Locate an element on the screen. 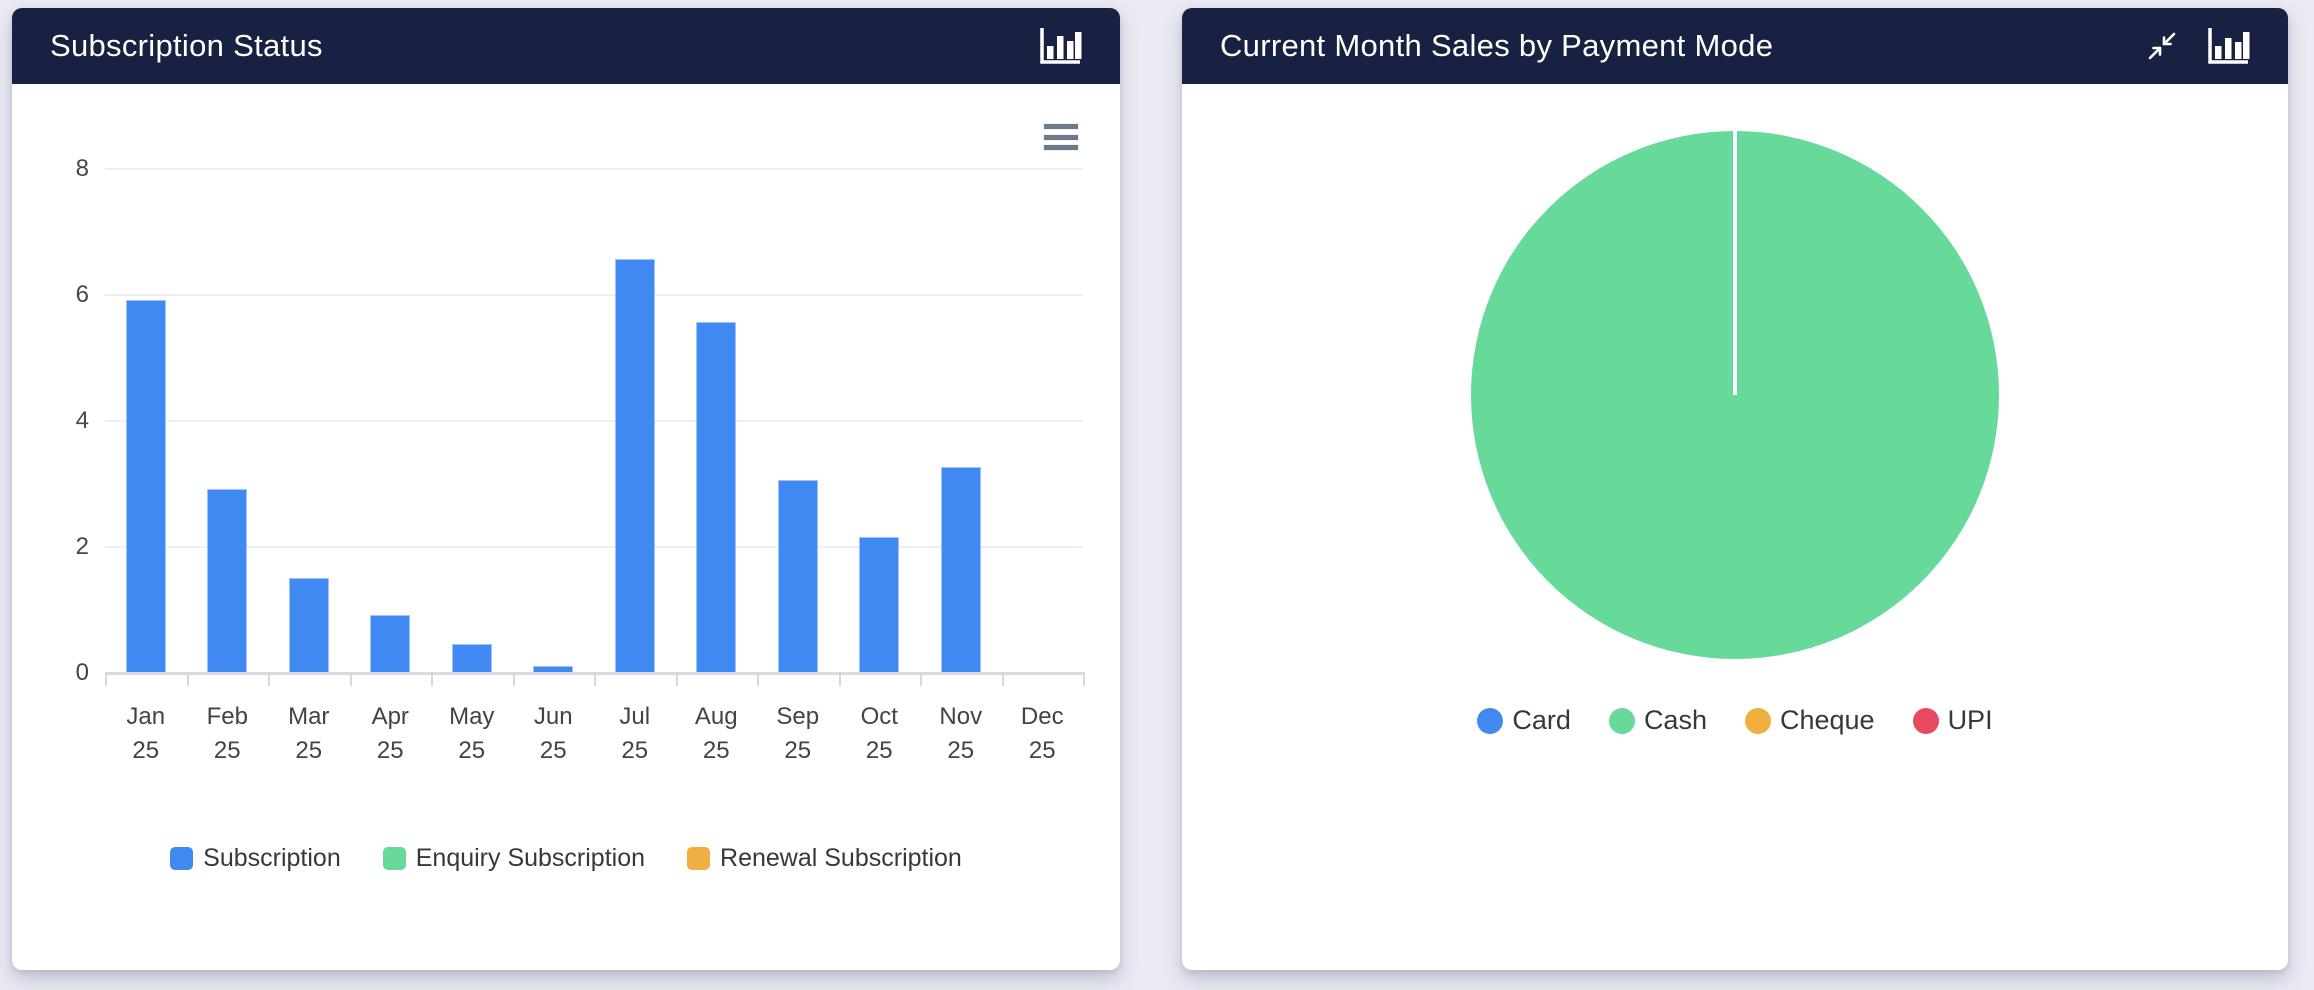  x-axis-label: Feb 25 is located at coordinates (227, 733).